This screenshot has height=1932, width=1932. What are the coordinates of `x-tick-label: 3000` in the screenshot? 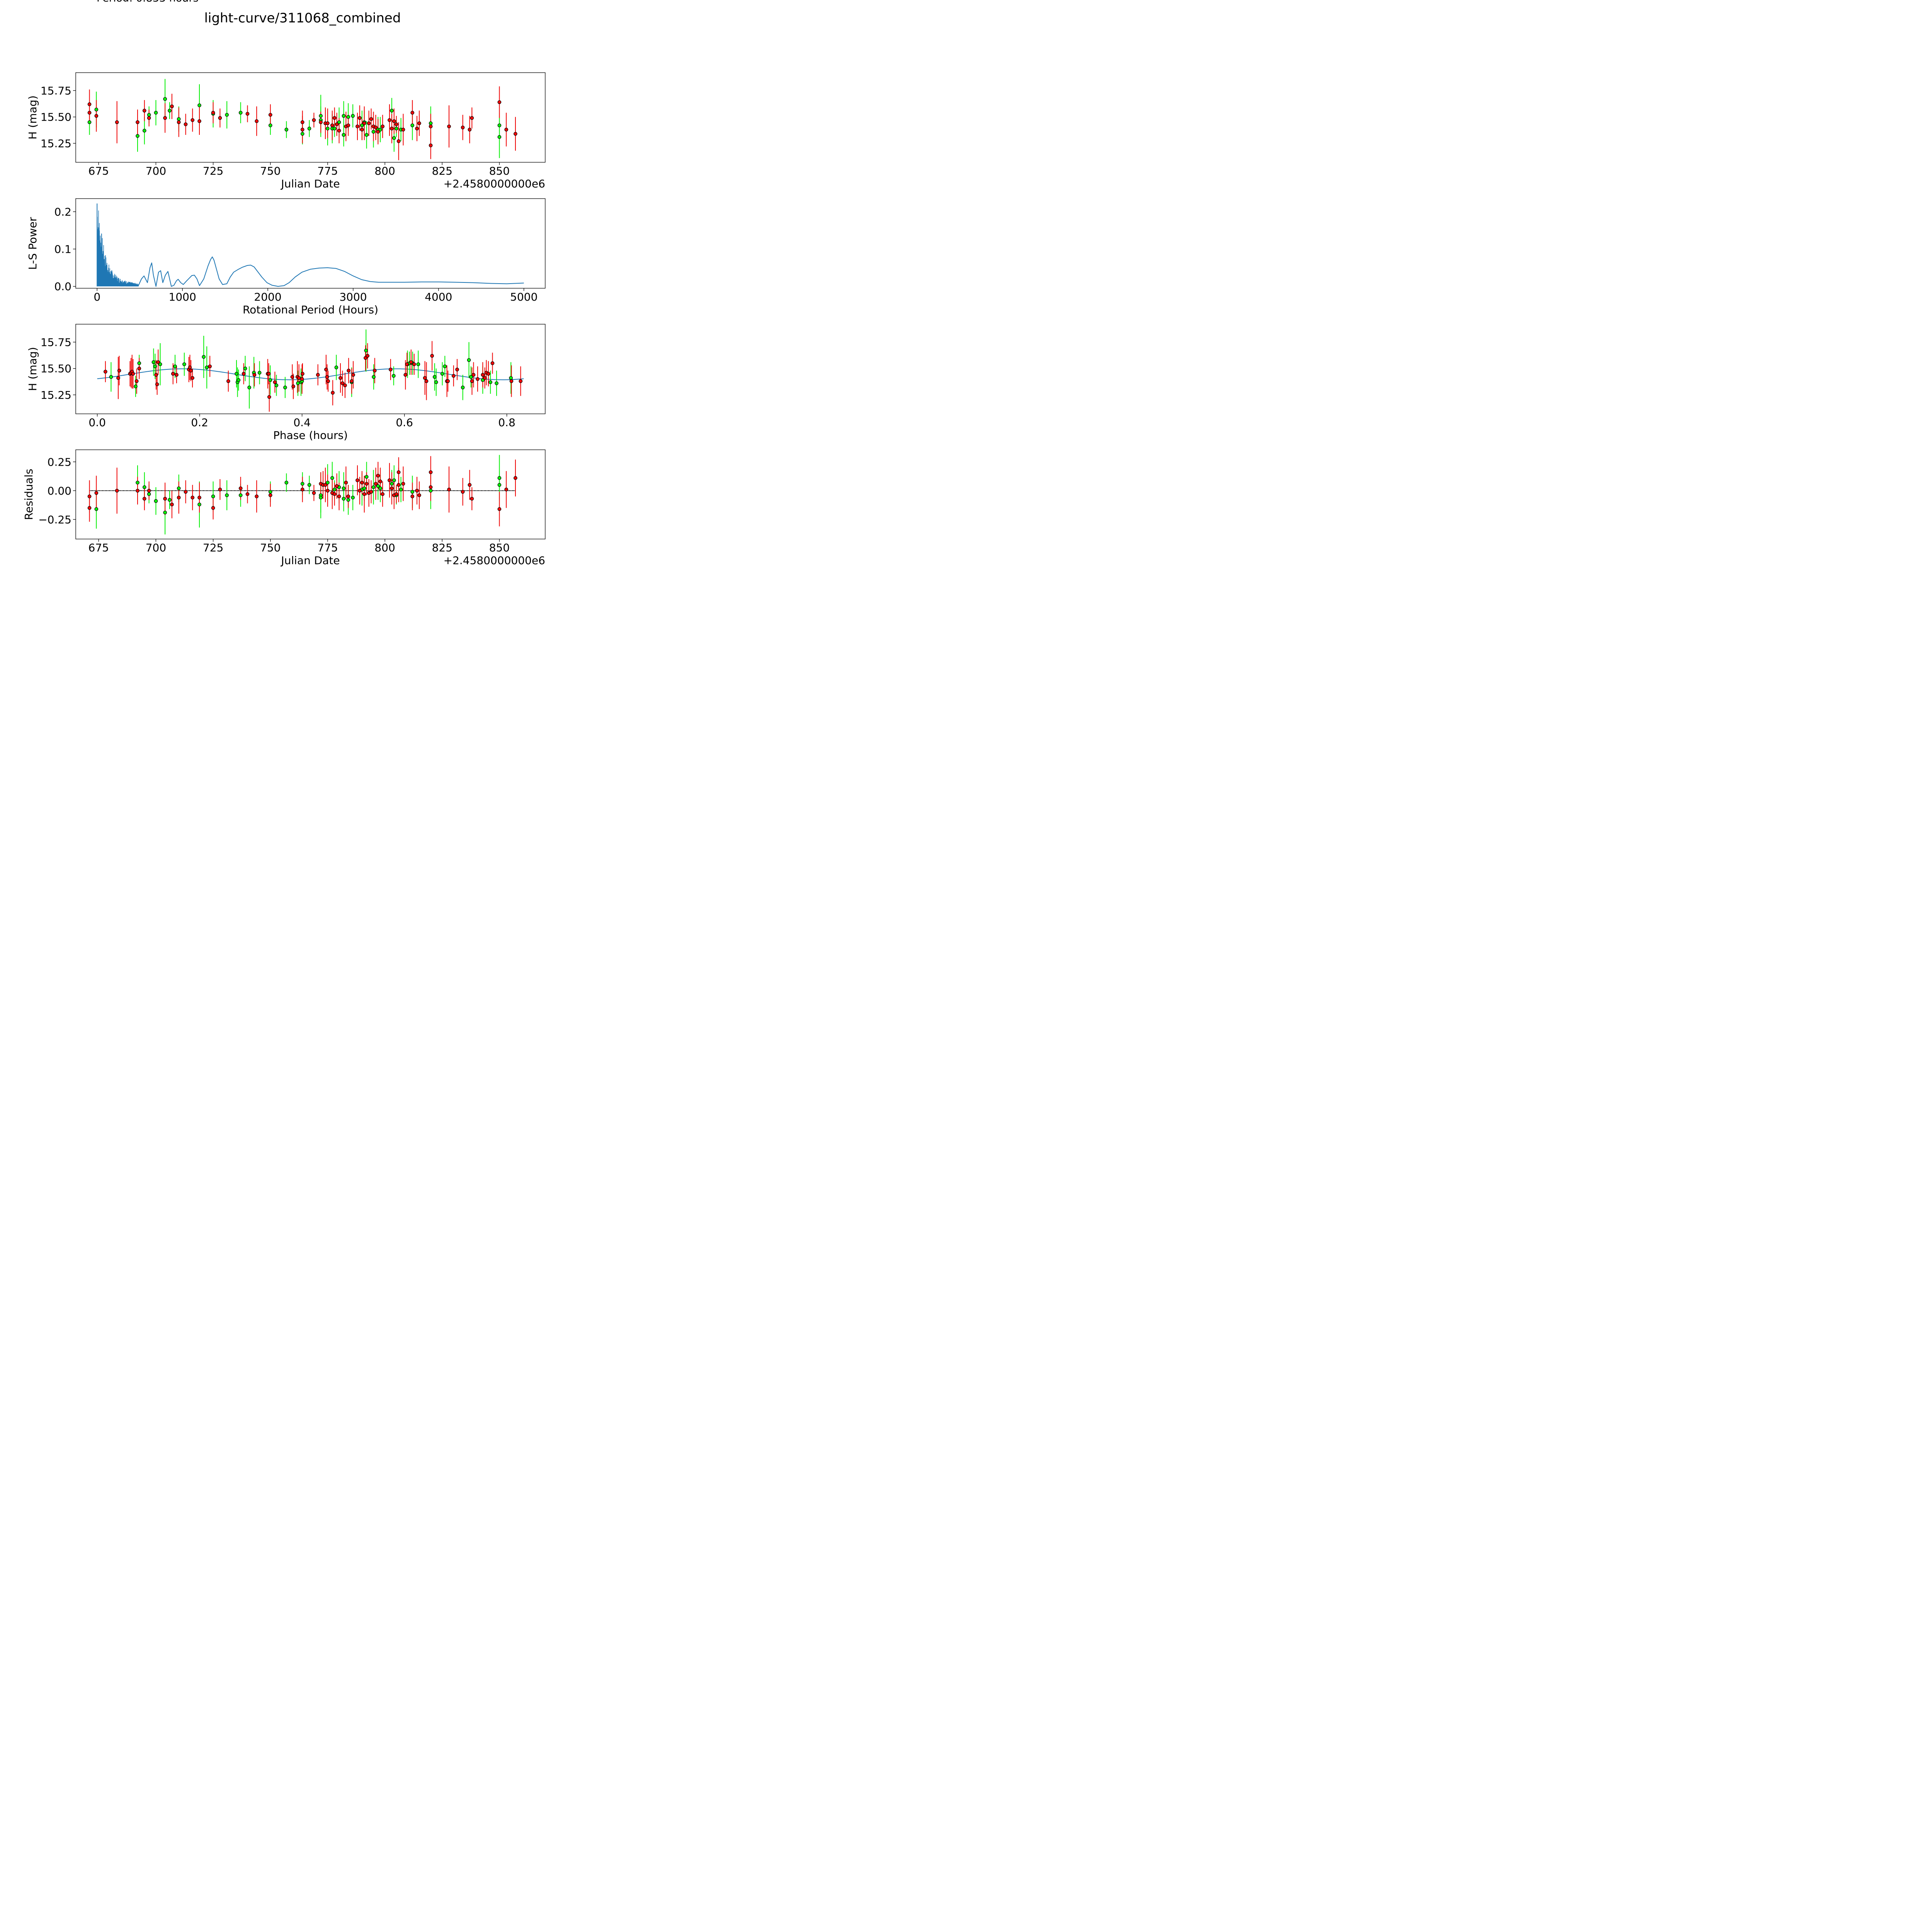 It's located at (353, 297).